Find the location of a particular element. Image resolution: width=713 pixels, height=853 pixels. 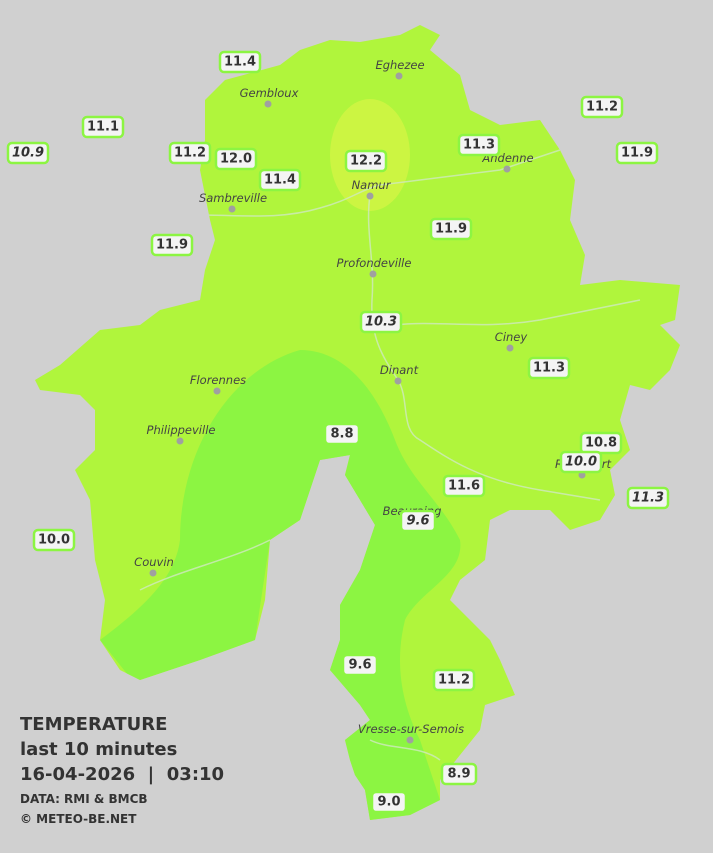

station: 11.1 is located at coordinates (103, 127).